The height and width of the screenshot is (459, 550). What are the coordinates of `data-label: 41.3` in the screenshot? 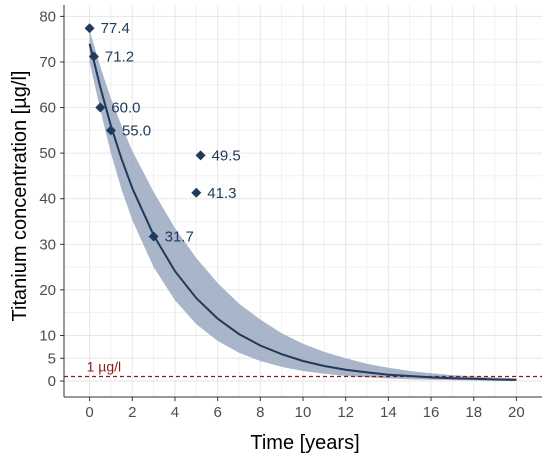 It's located at (221, 193).